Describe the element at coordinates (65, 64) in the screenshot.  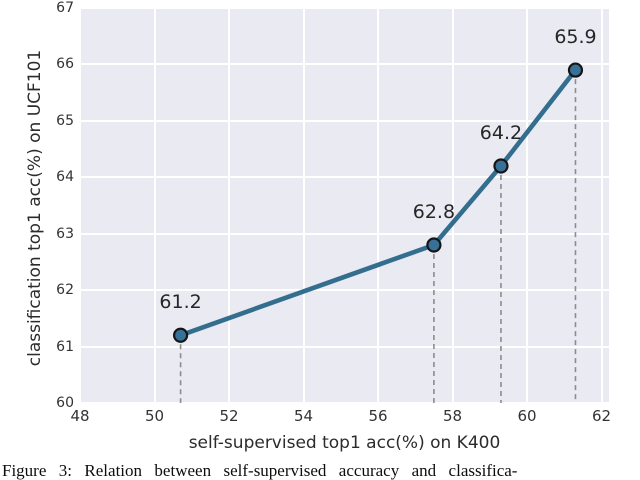
I see `y-tick-label: 66` at that location.